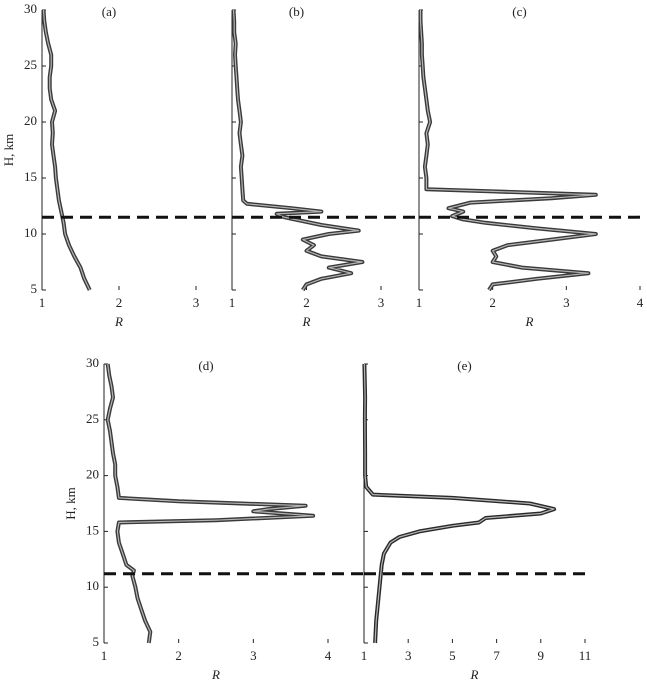 Image resolution: width=647 pixels, height=685 pixels. I want to click on x-tick-label: 9, so click(541, 655).